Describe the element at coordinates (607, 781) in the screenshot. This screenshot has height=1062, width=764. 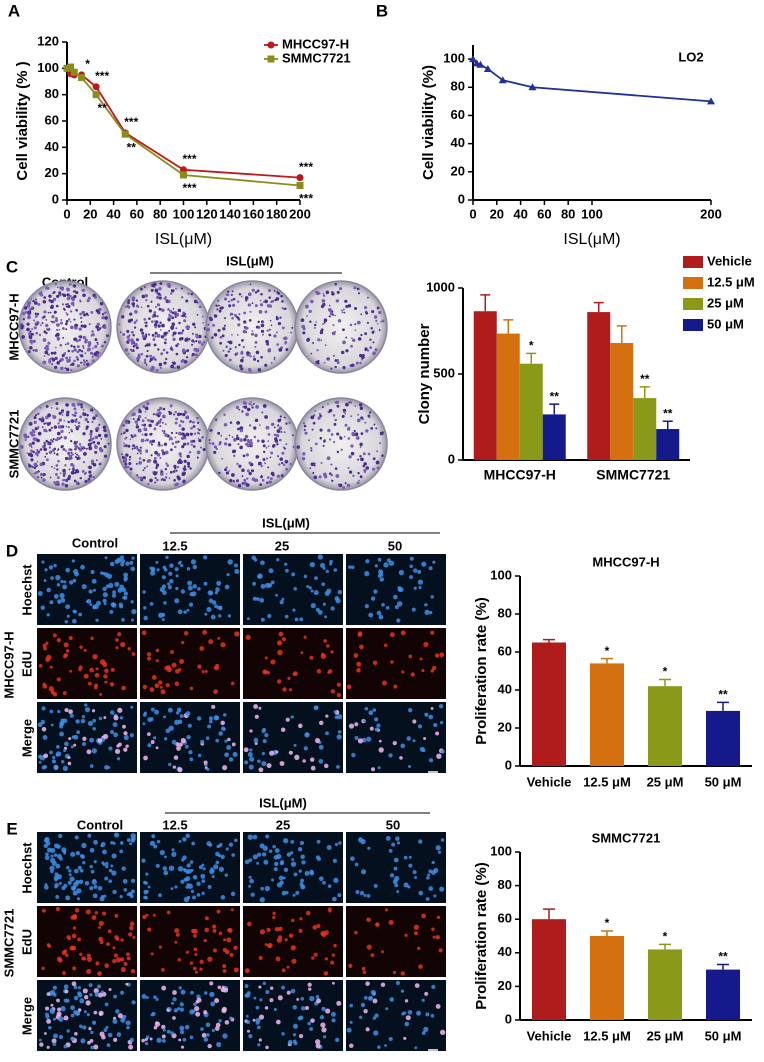
I see `x-tick-label: 12.5 μM` at that location.